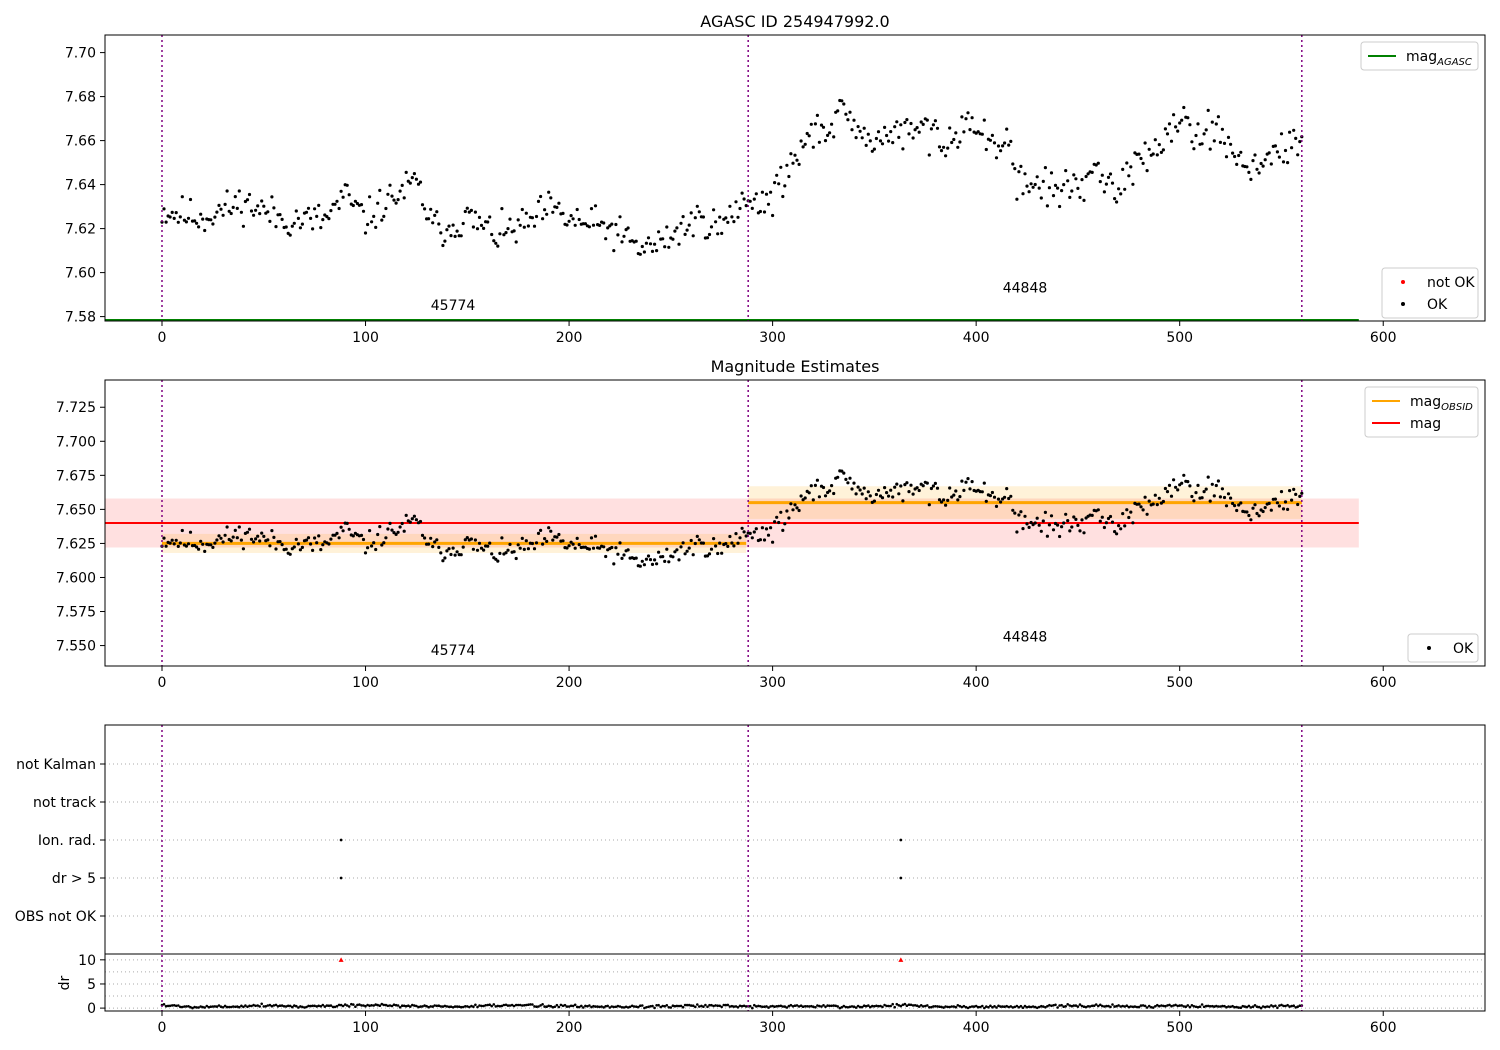 The width and height of the screenshot is (1500, 1050). What do you see at coordinates (1437, 305) in the screenshot?
I see `legend-label: OK` at bounding box center [1437, 305].